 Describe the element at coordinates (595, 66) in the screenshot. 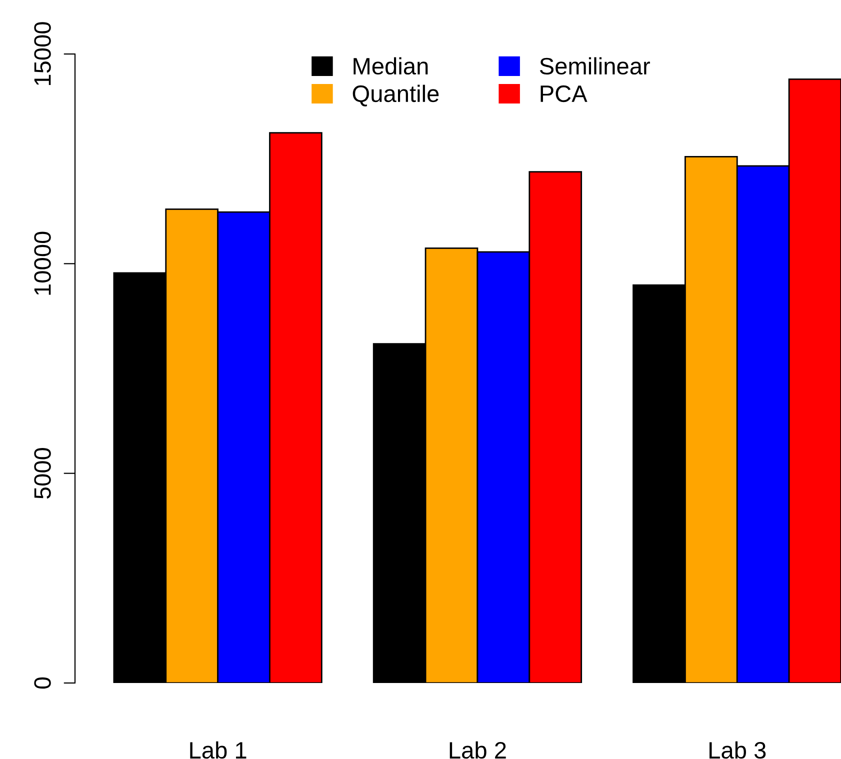

I see `legend-label: Semilinear` at that location.